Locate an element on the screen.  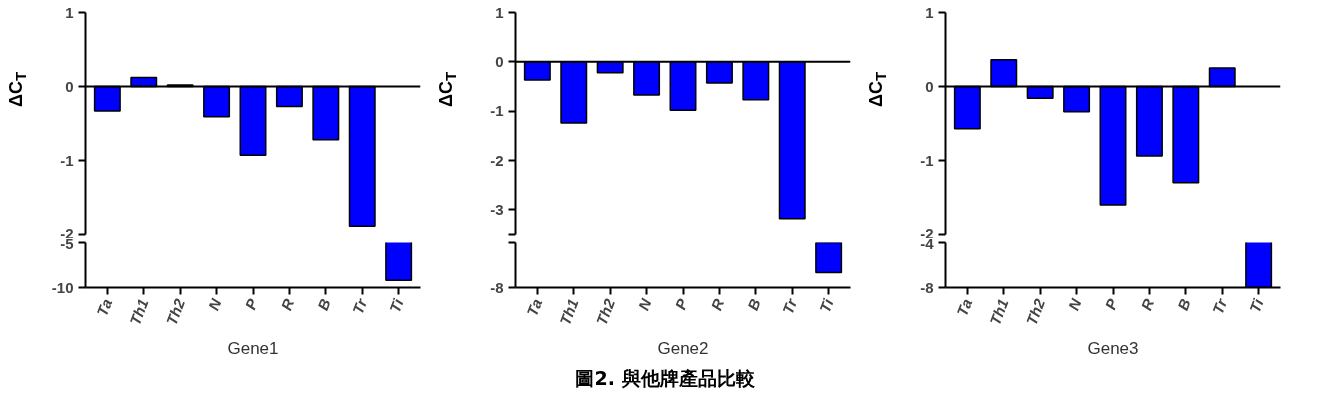
x-axis-title: Gene3 is located at coordinates (1113, 348).